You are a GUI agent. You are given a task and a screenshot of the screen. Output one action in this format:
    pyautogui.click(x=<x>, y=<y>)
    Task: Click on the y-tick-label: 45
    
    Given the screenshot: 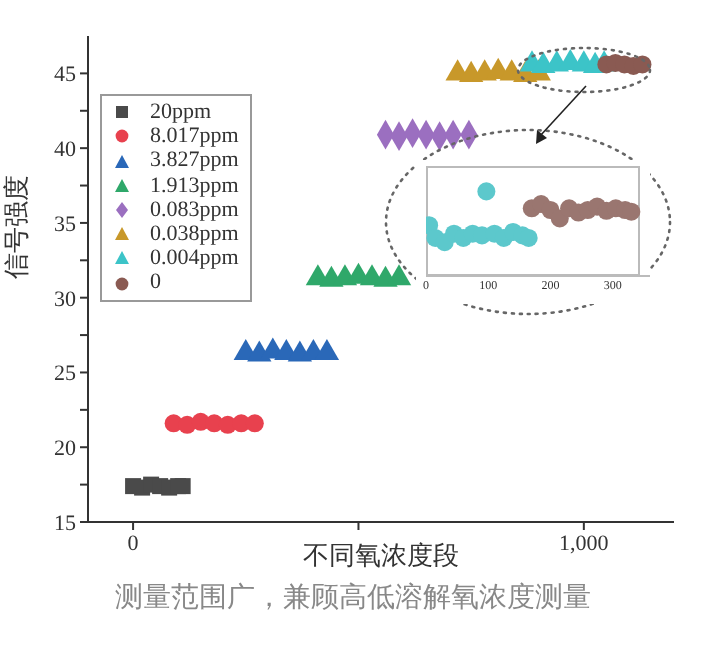 What is the action you would take?
    pyautogui.click(x=65, y=75)
    